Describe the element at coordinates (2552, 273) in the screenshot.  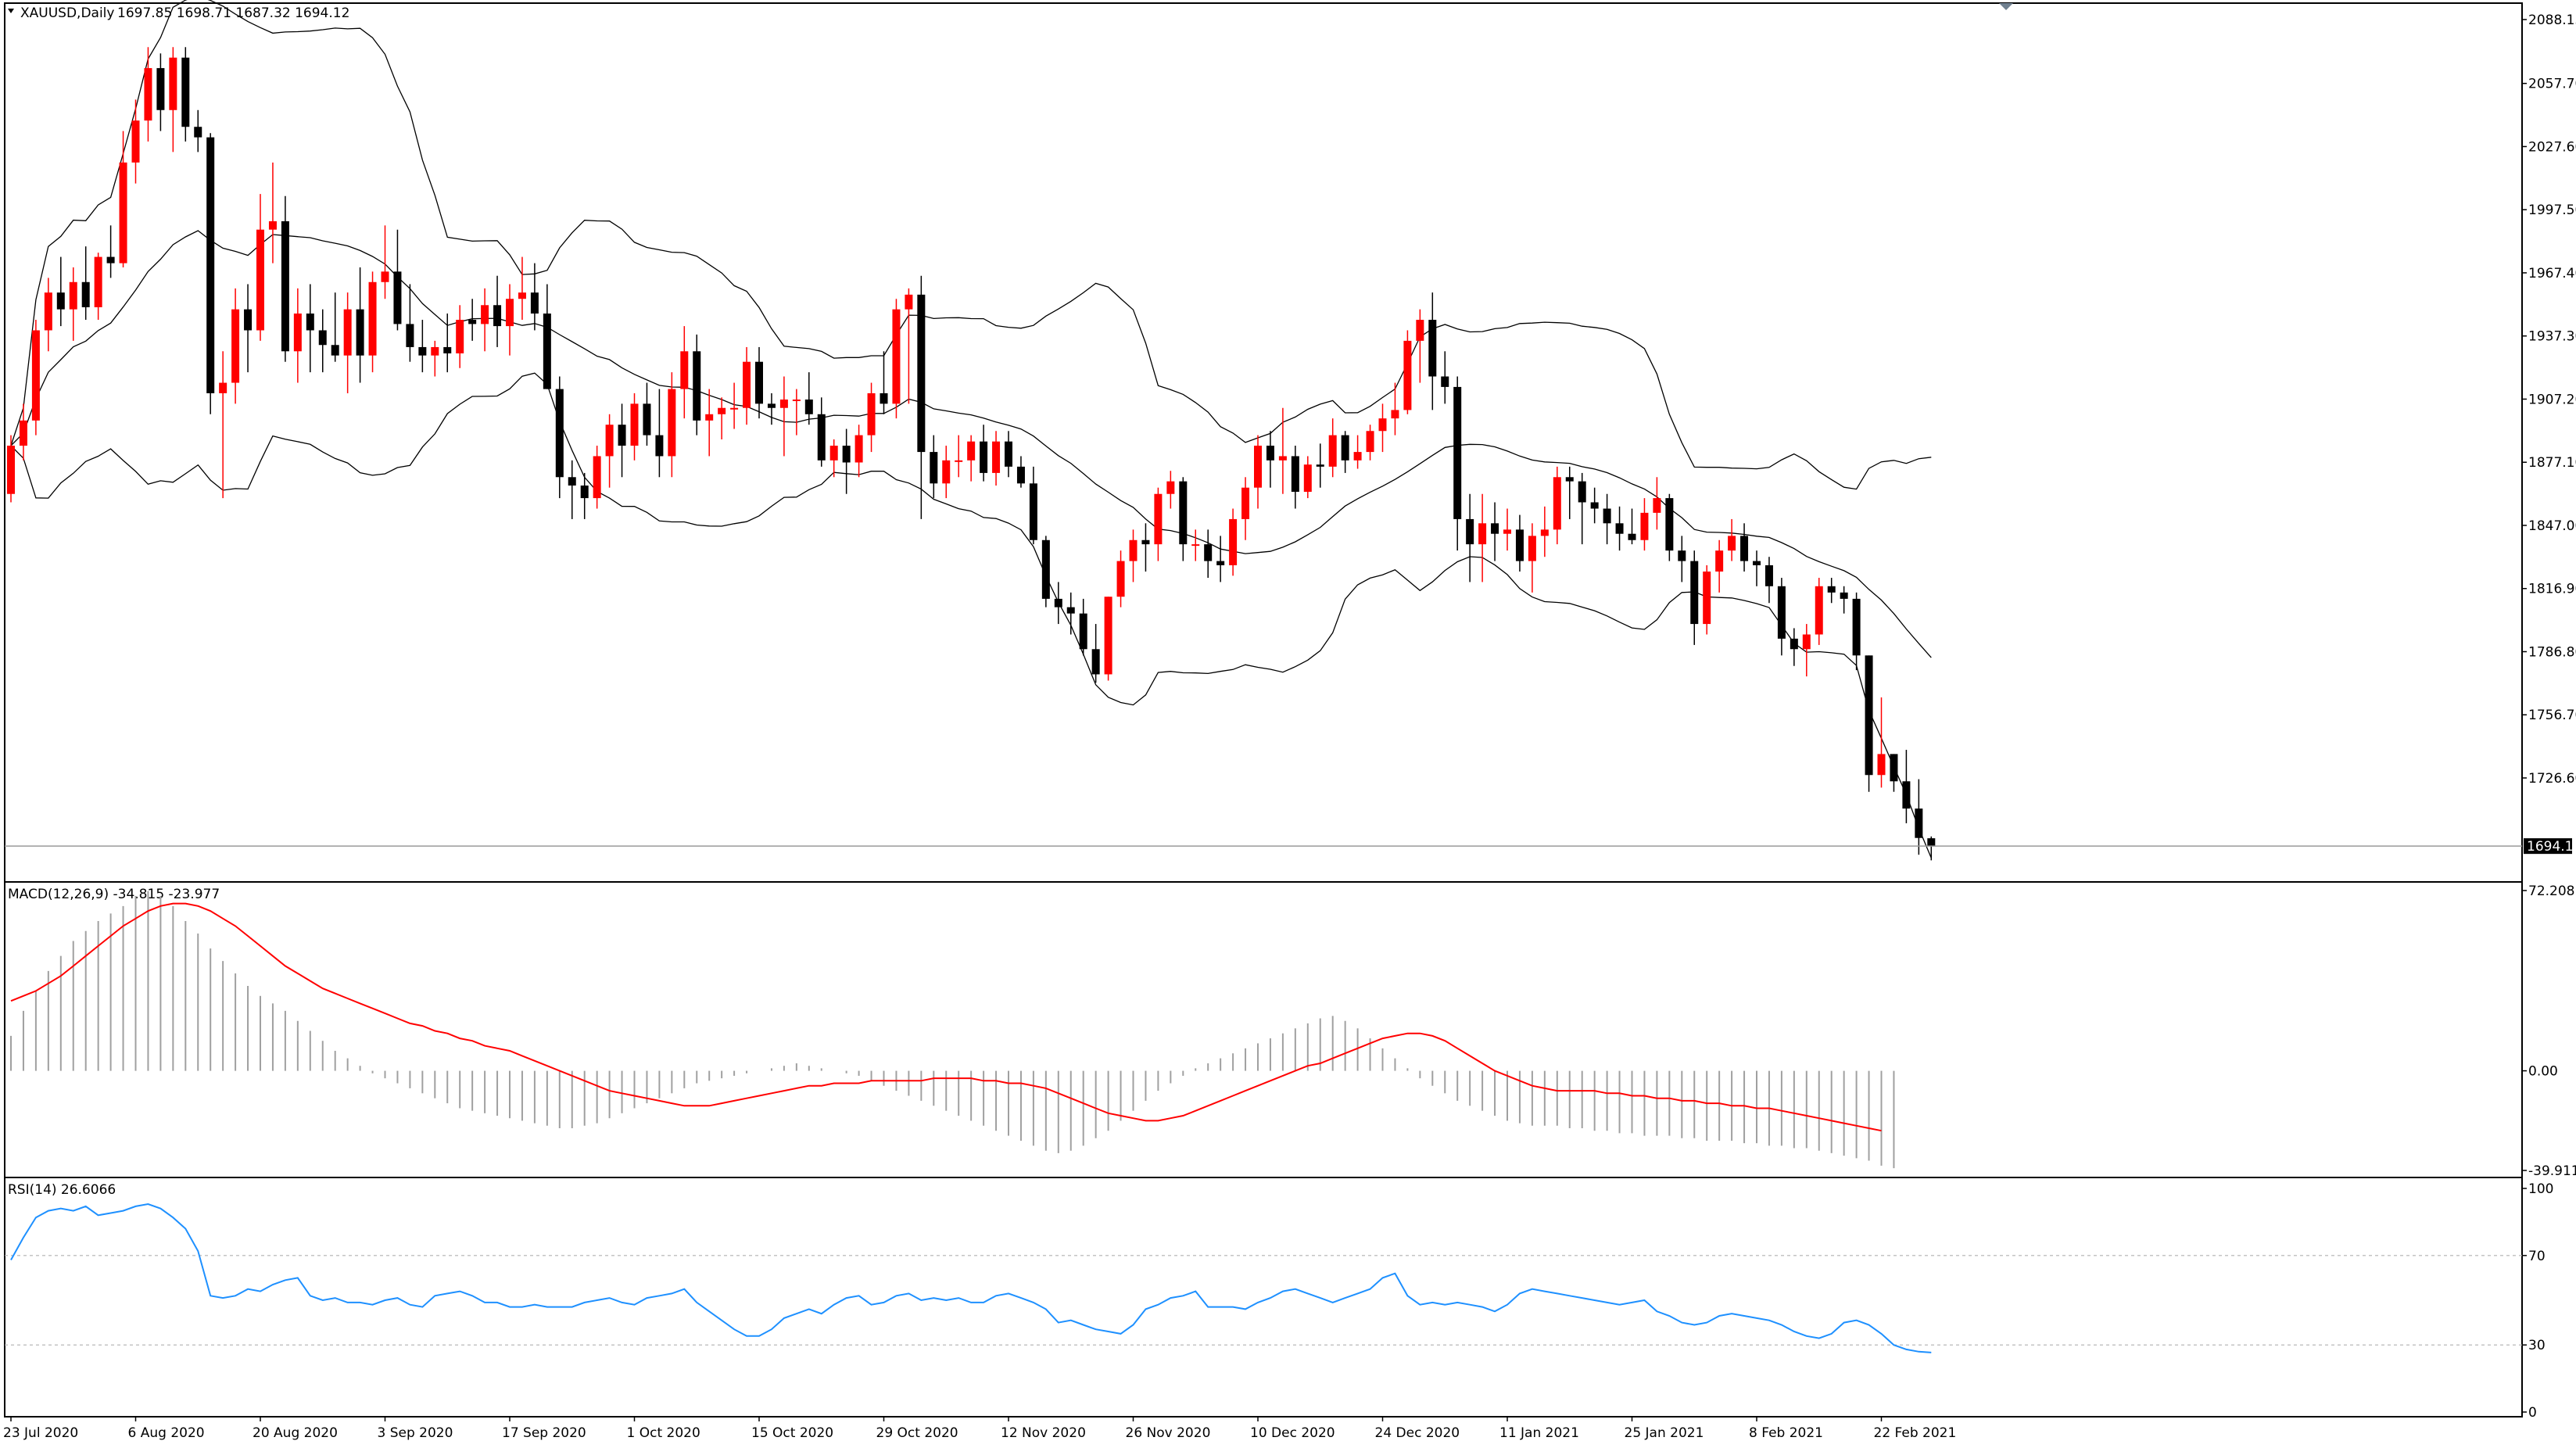
I see `price-tick-label: 1967.40` at that location.